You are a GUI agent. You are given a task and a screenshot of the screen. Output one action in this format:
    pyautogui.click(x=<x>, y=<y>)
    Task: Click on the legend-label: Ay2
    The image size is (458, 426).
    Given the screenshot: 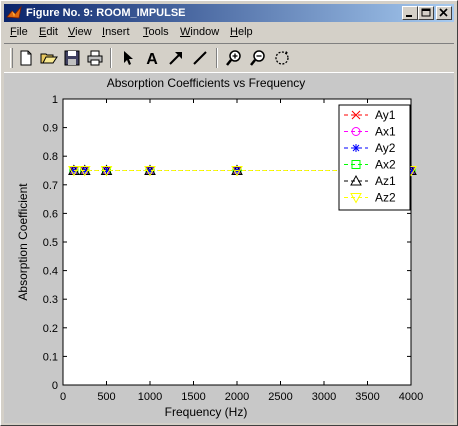 What is the action you would take?
    pyautogui.click(x=385, y=148)
    